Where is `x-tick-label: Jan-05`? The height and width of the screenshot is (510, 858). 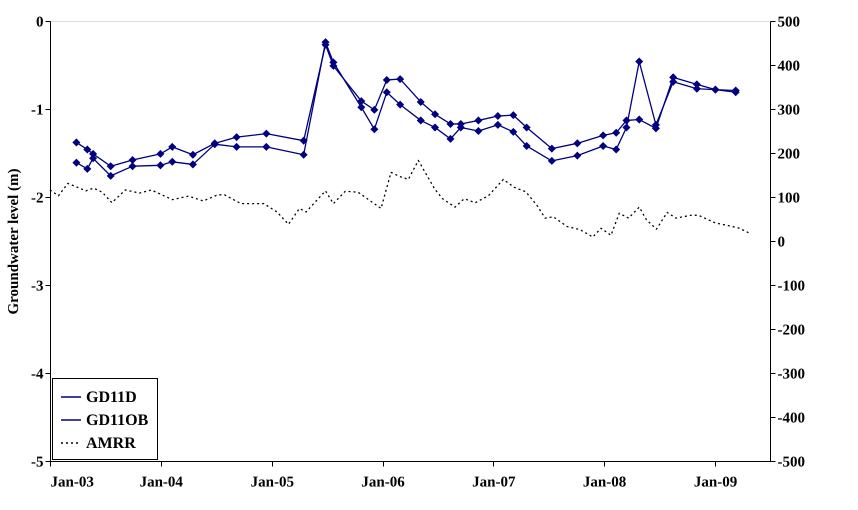
x-tick-label: Jan-05 is located at coordinates (272, 482).